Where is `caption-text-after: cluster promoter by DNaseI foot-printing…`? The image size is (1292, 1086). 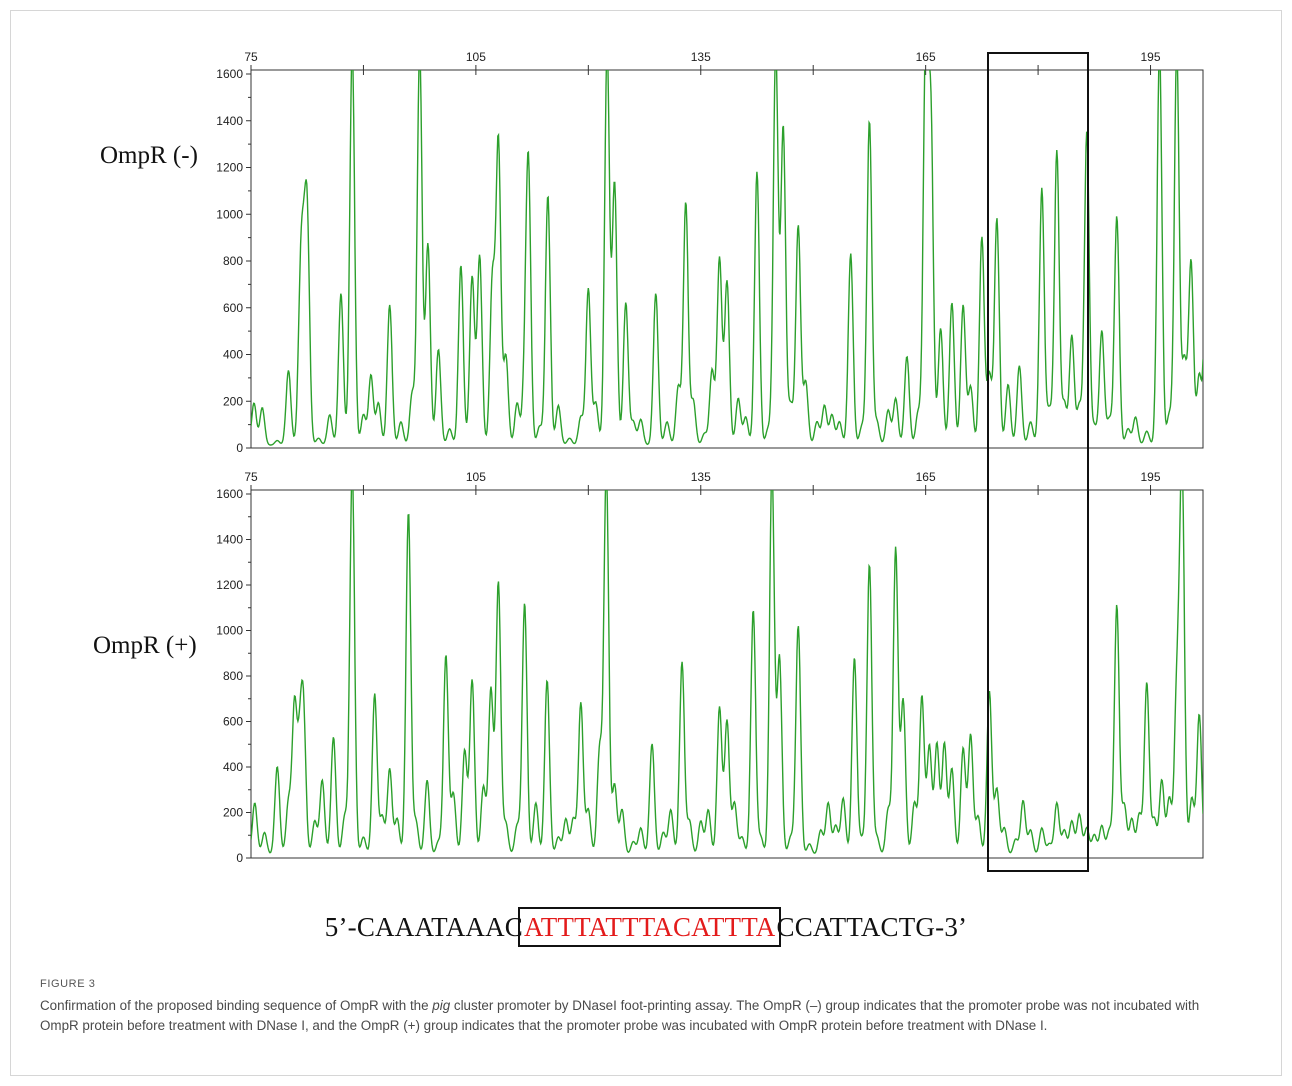 caption-text-after: cluster promoter by DNaseI foot-printing… is located at coordinates (620, 1015).